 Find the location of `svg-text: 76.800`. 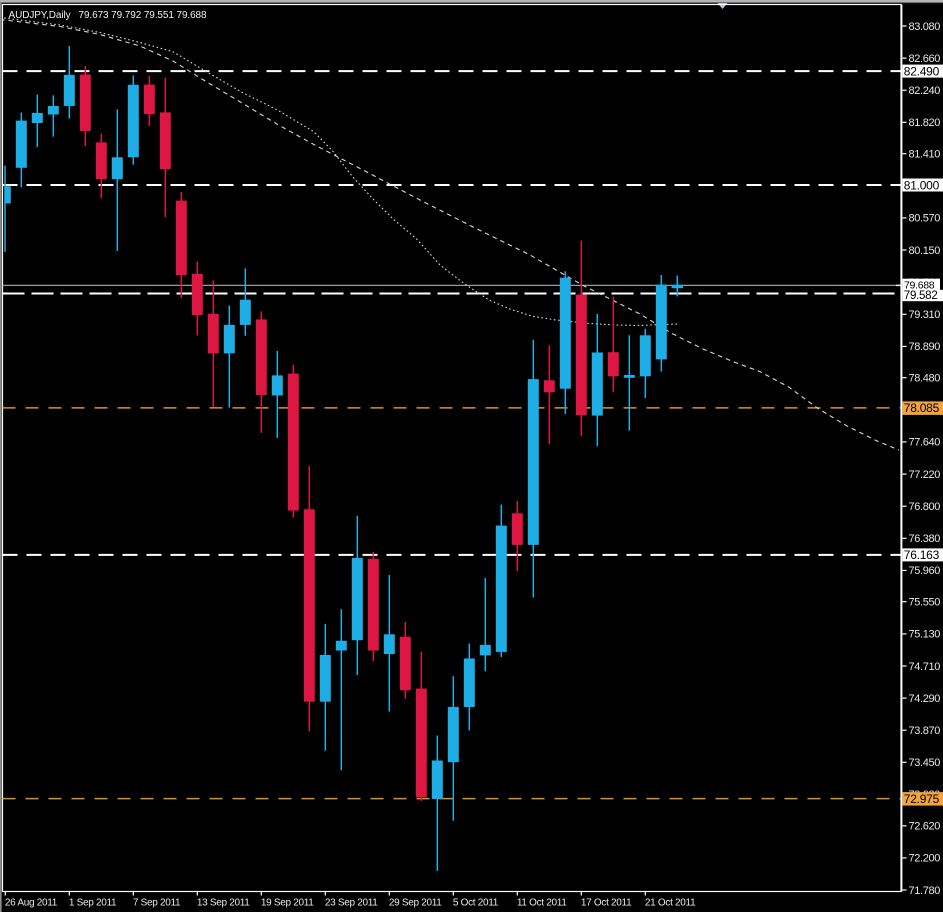

svg-text: 76.800 is located at coordinates (925, 507).